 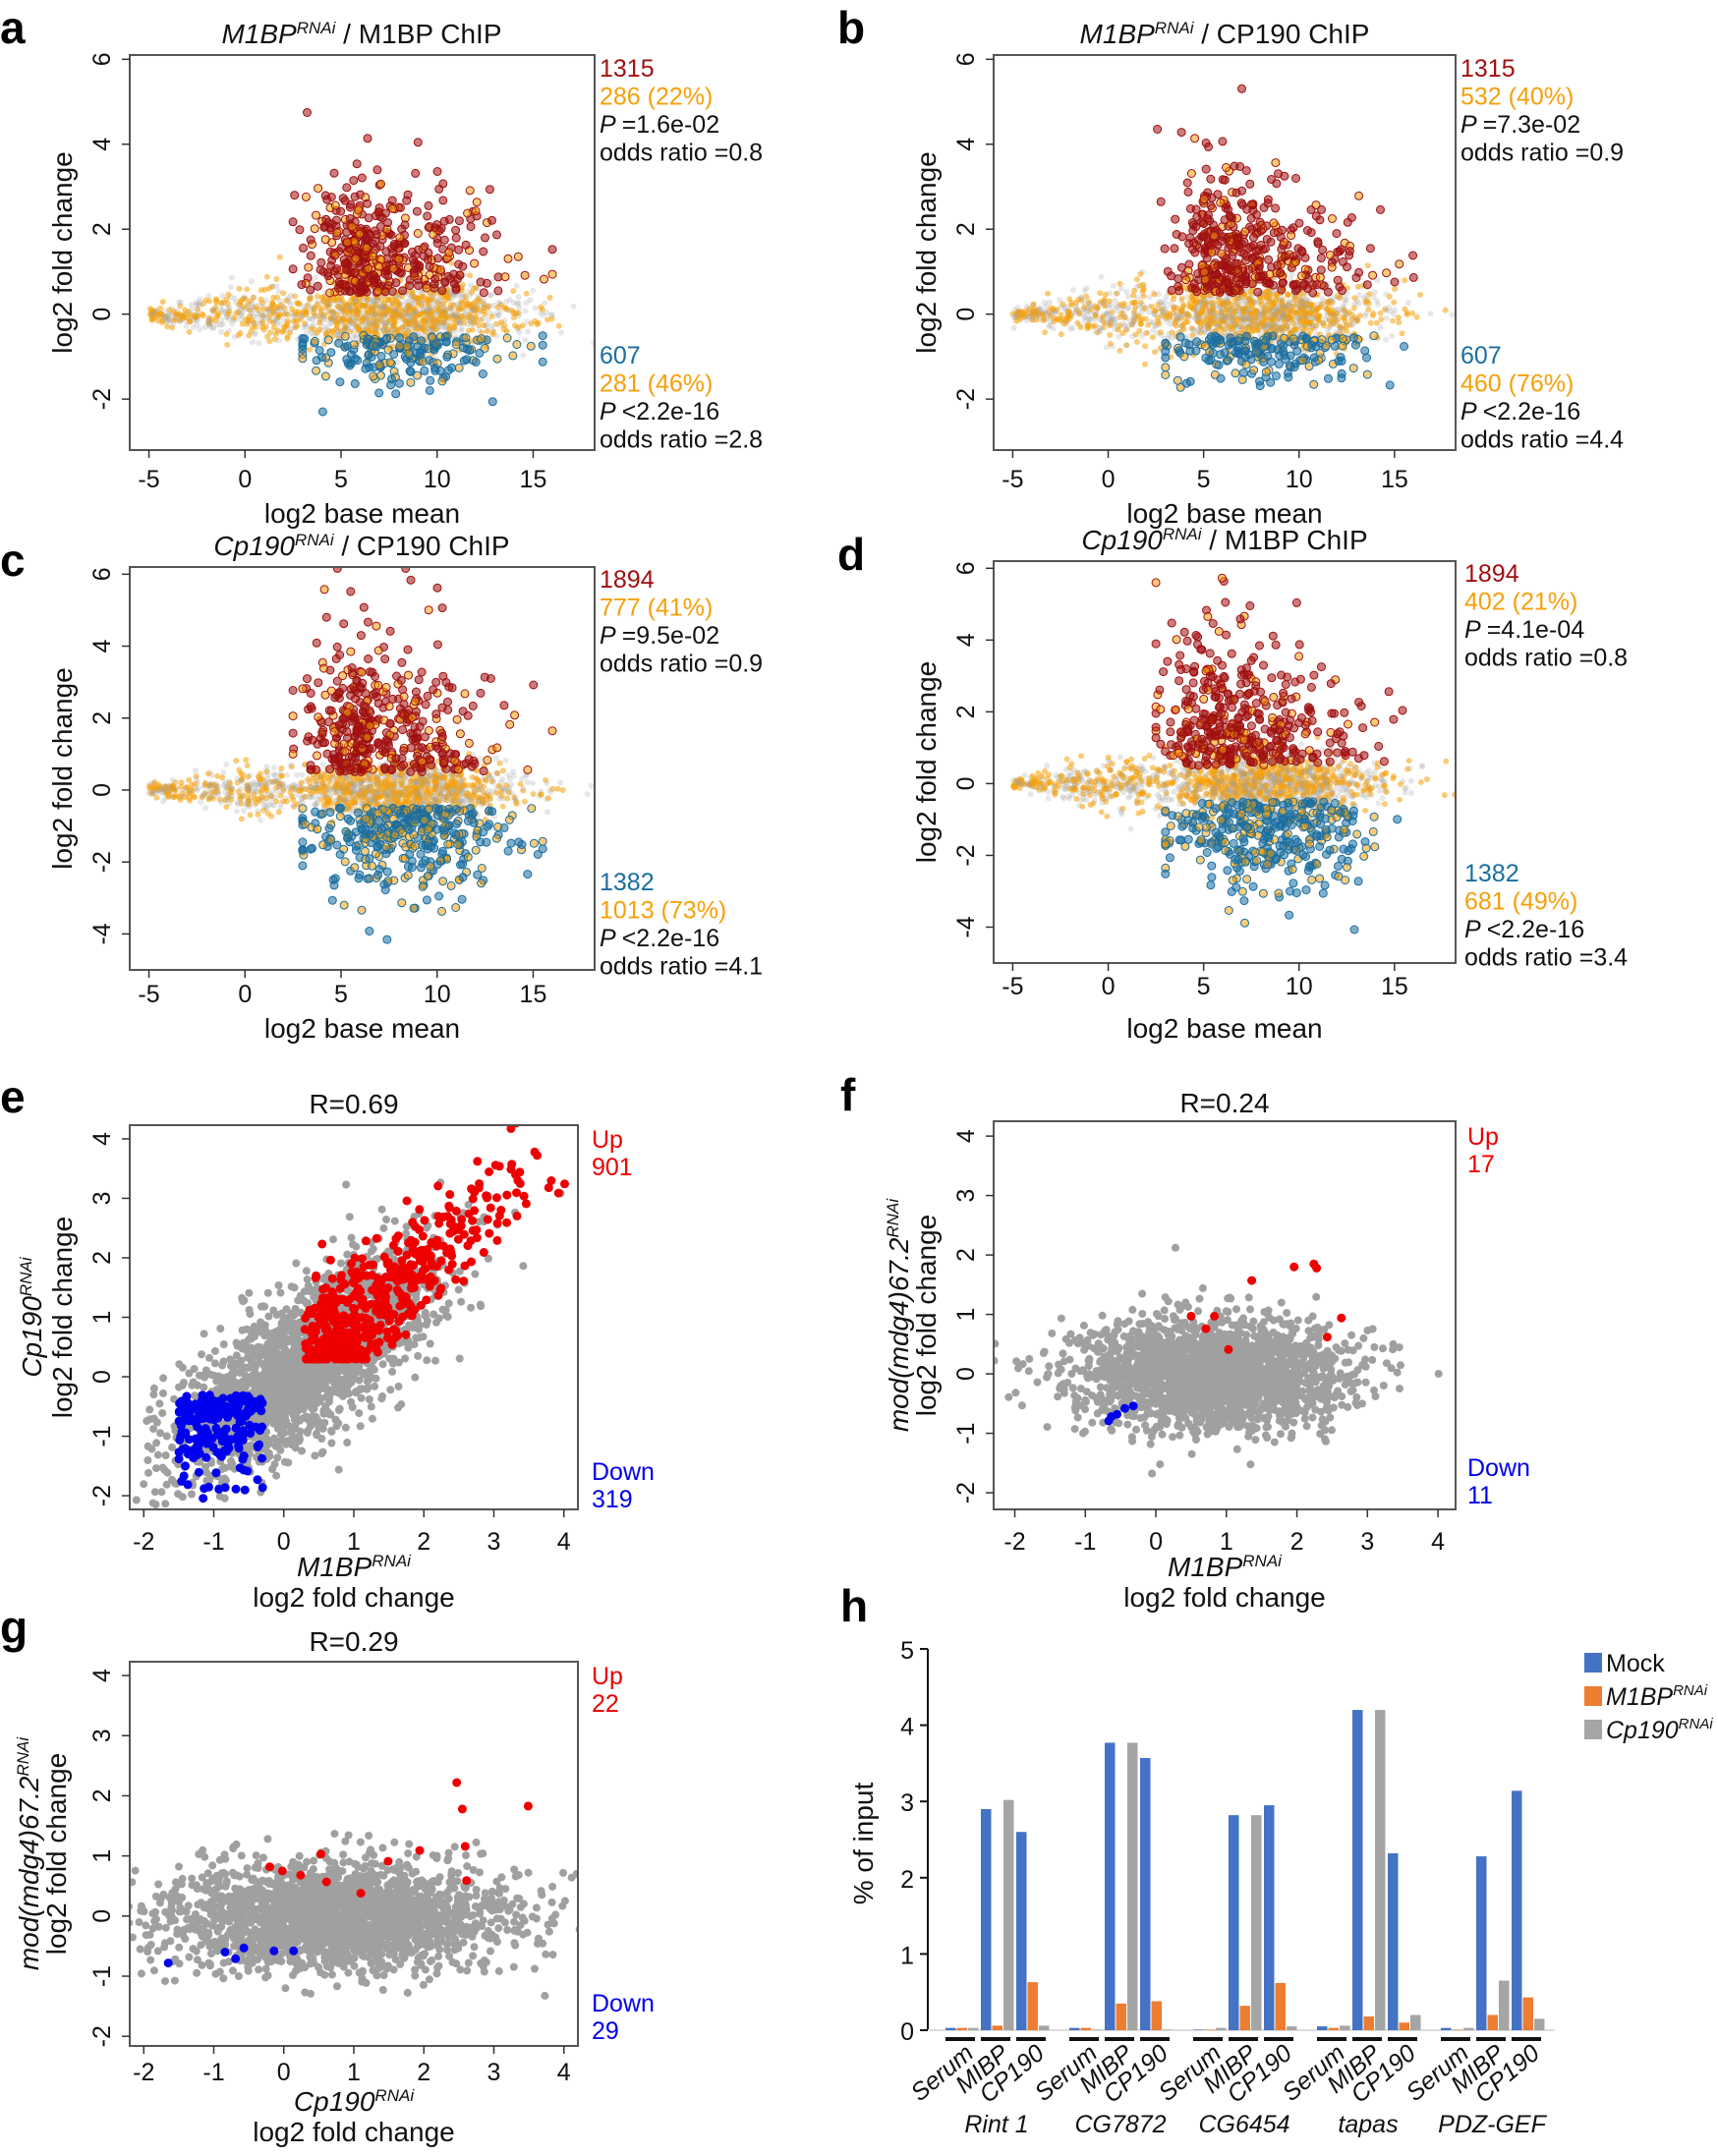 What do you see at coordinates (13, 560) in the screenshot?
I see `panel-letter: c` at bounding box center [13, 560].